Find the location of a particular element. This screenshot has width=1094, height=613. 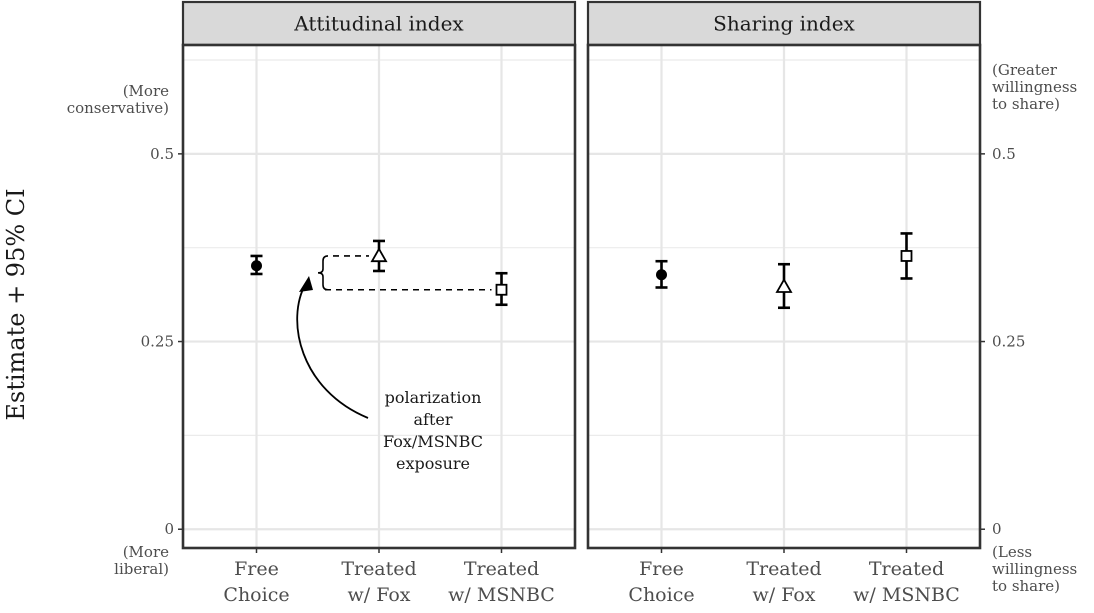

brace is located at coordinates (323, 273).